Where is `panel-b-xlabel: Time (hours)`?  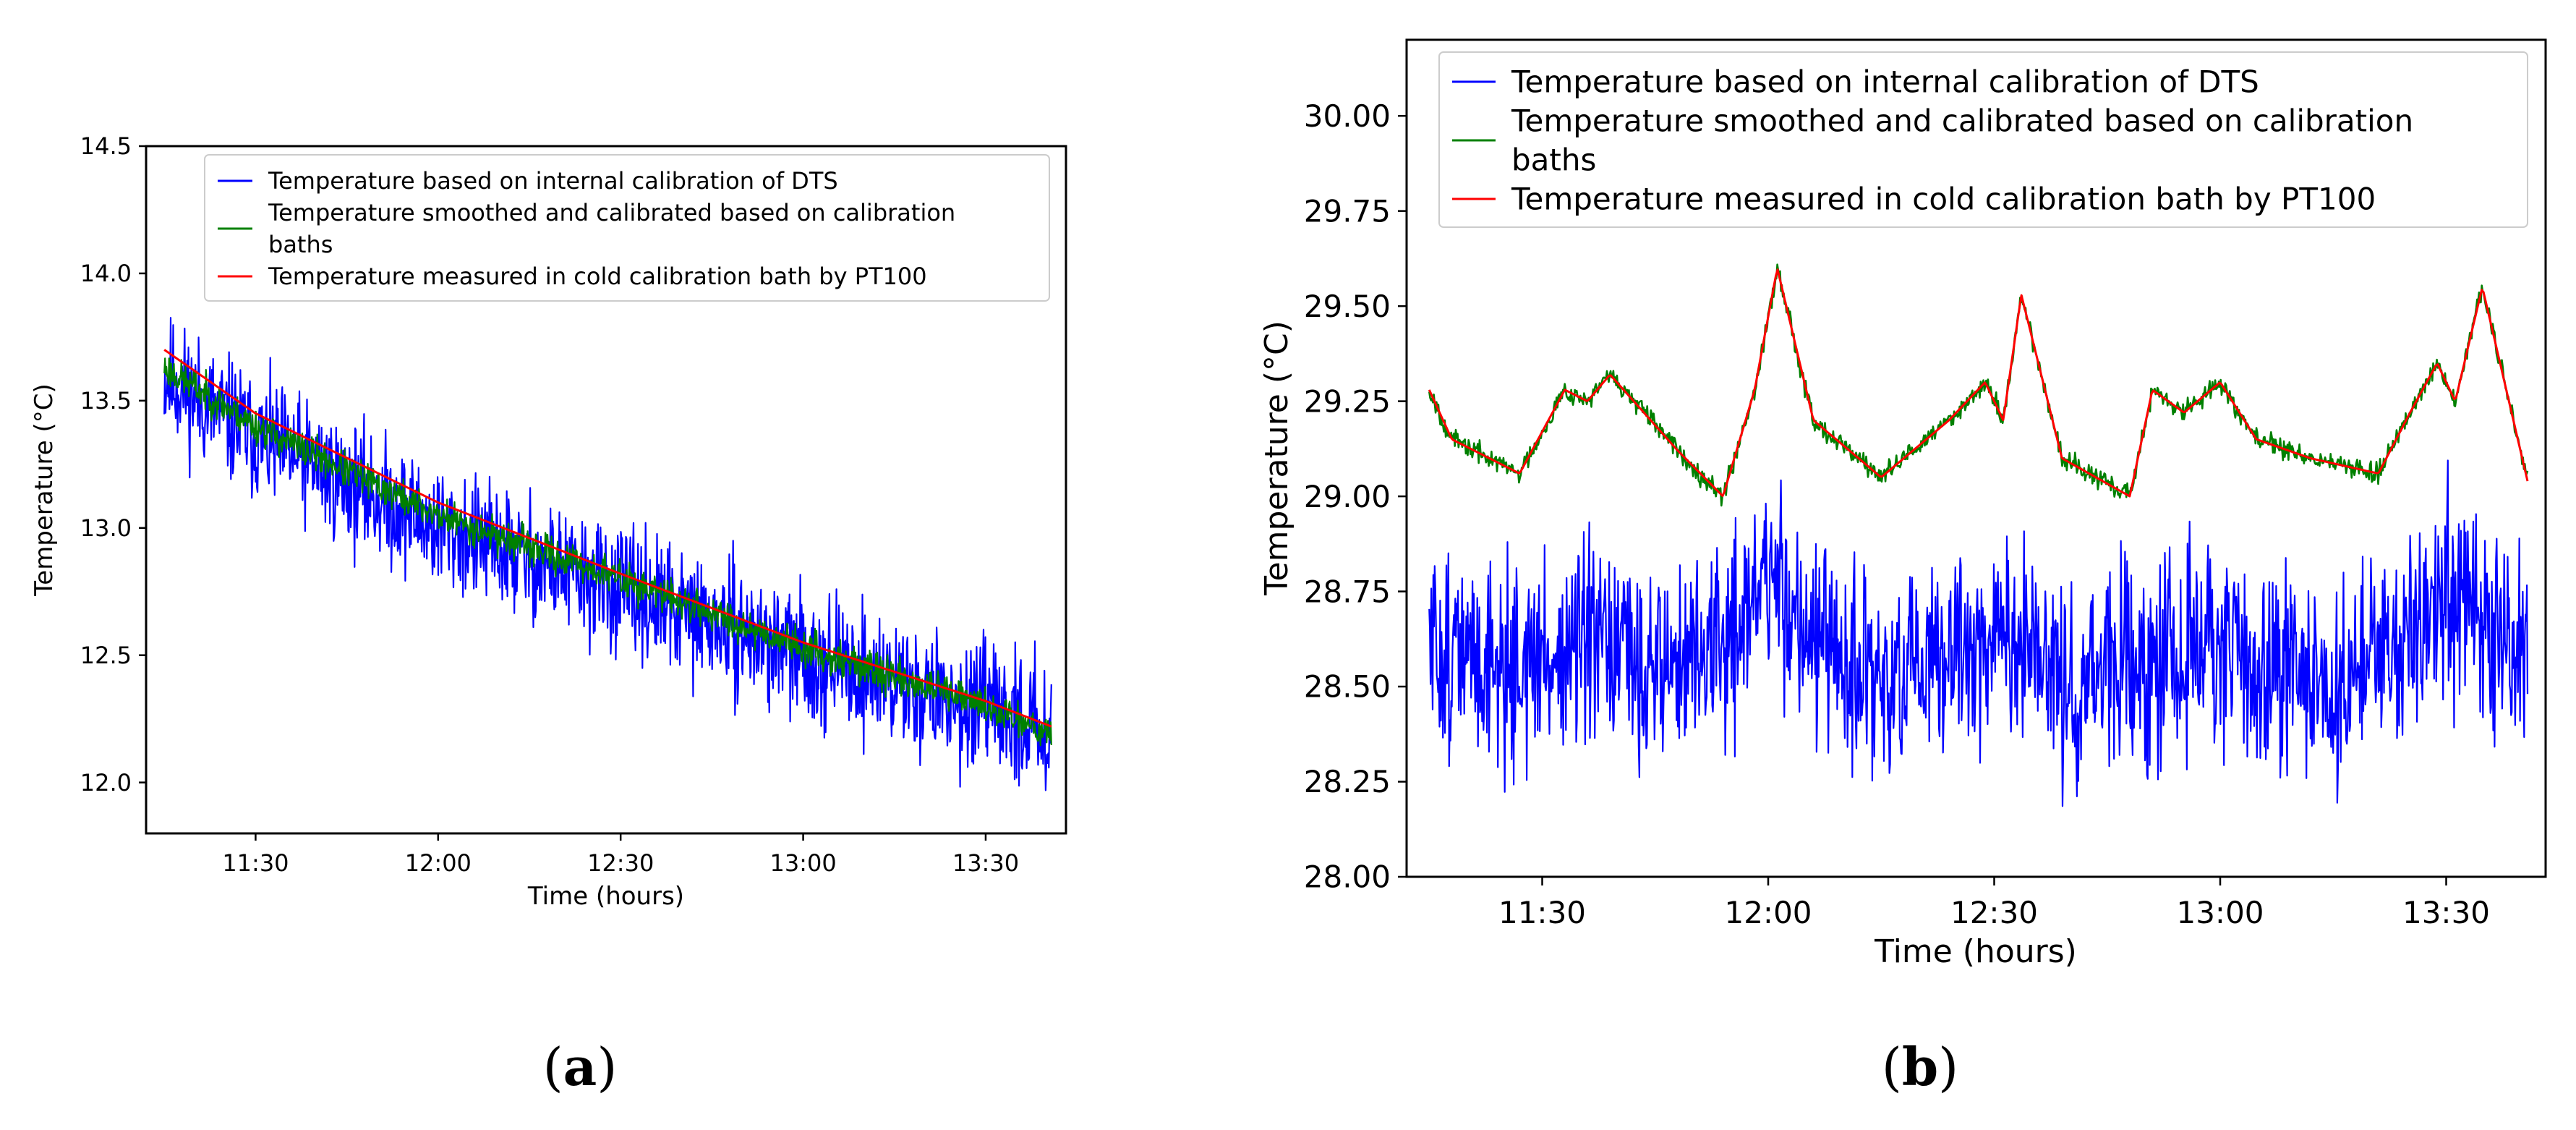 panel-b-xlabel: Time (hours) is located at coordinates (1976, 952).